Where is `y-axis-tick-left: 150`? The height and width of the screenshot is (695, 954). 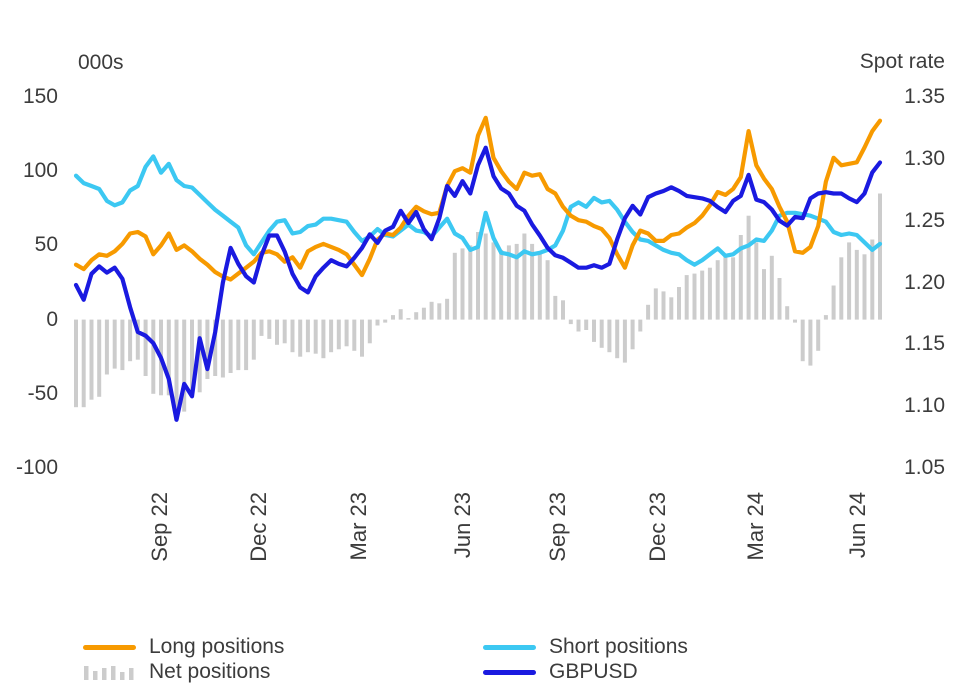
y-axis-tick-left: 150 is located at coordinates (40, 96).